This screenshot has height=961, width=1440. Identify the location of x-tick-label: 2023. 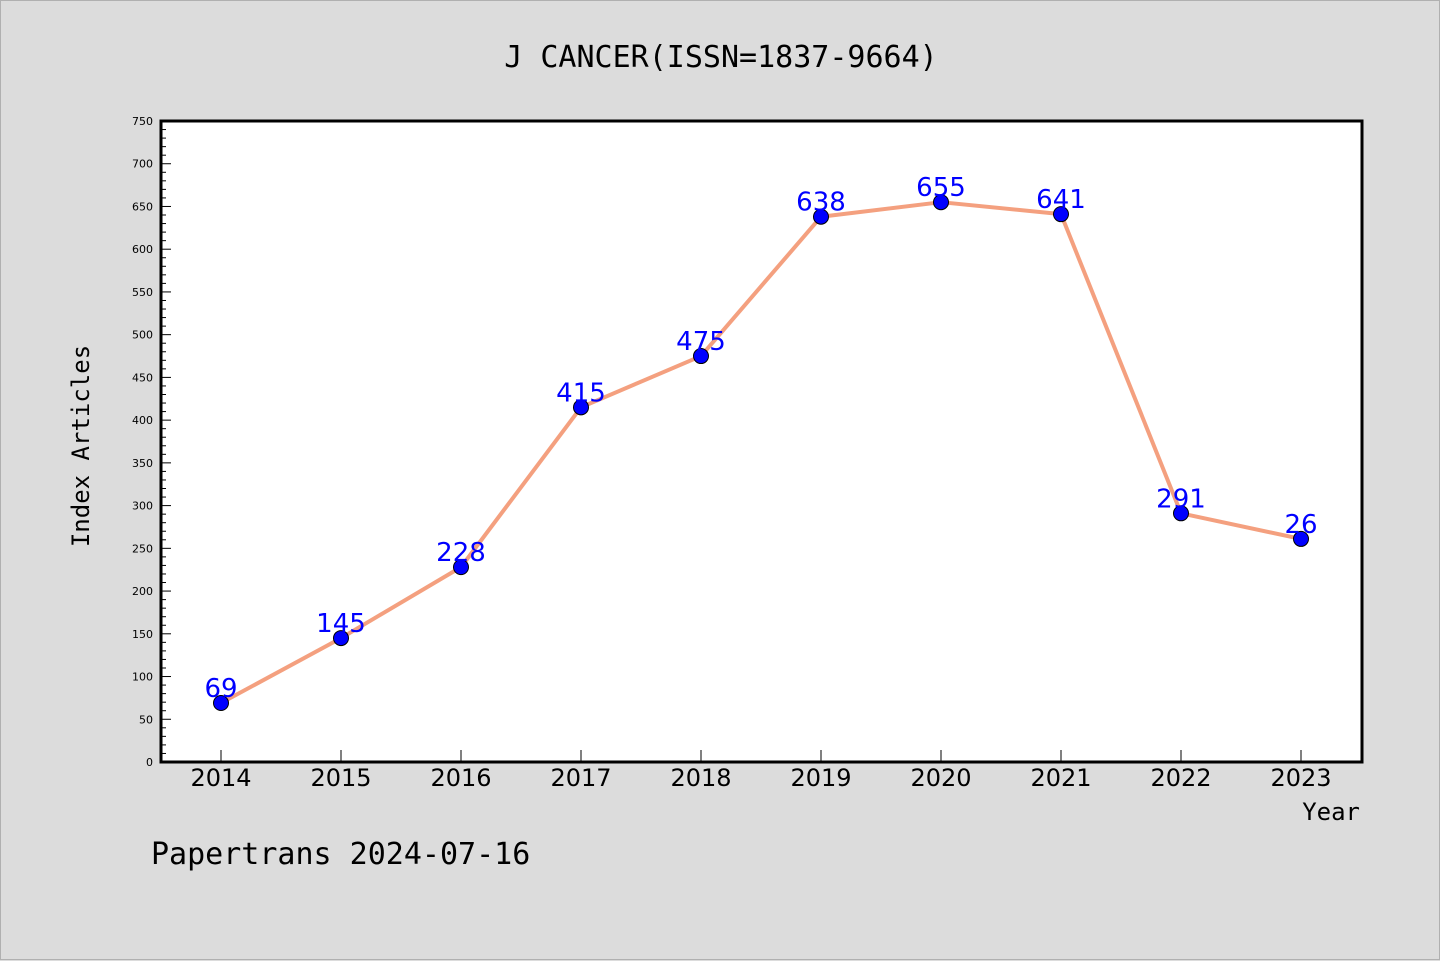
(1300, 778).